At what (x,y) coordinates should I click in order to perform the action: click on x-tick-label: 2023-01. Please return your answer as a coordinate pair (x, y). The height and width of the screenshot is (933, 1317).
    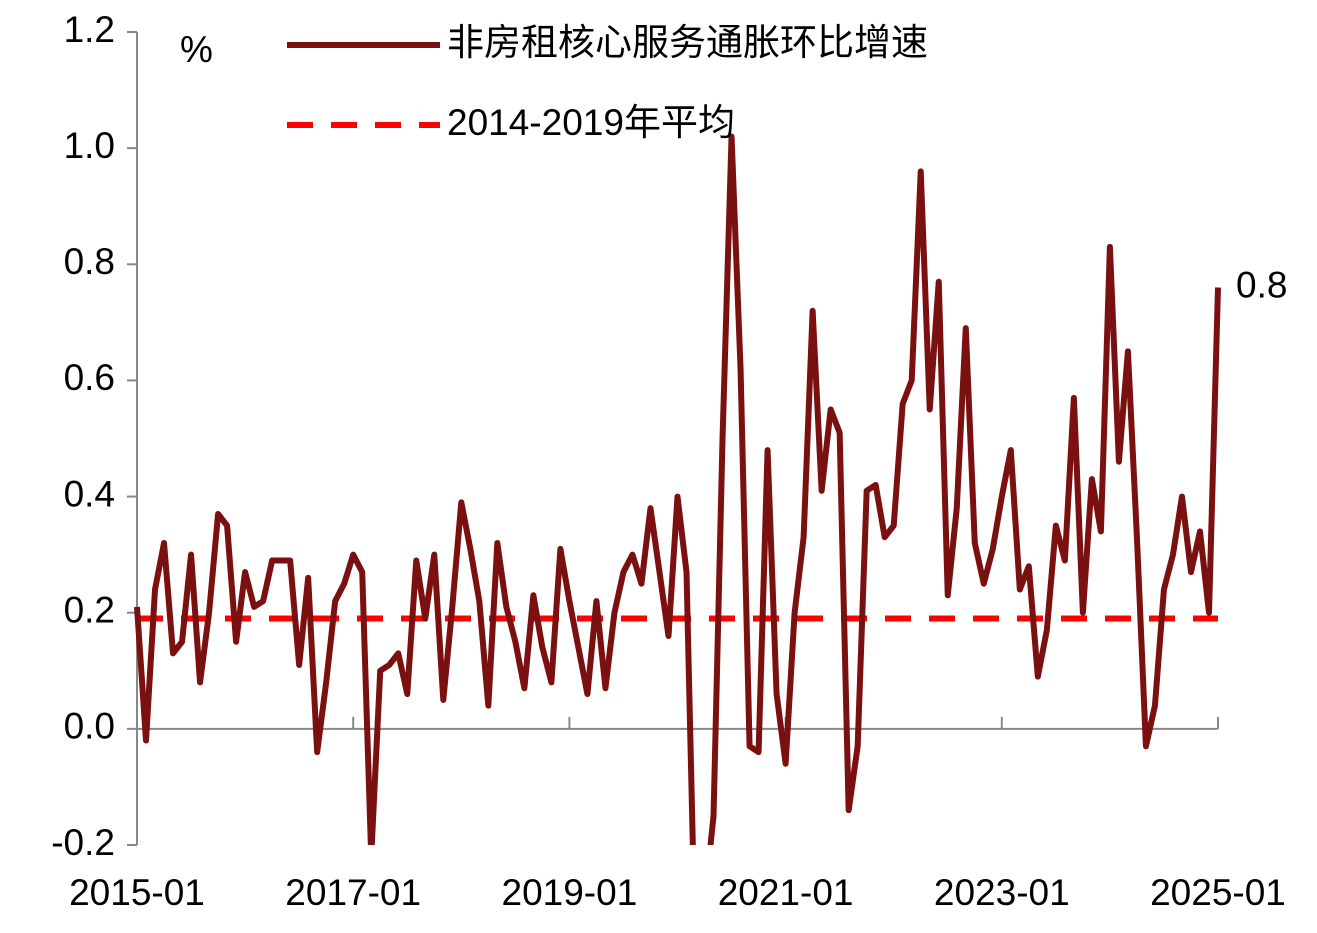
    Looking at the image, I should click on (1002, 892).